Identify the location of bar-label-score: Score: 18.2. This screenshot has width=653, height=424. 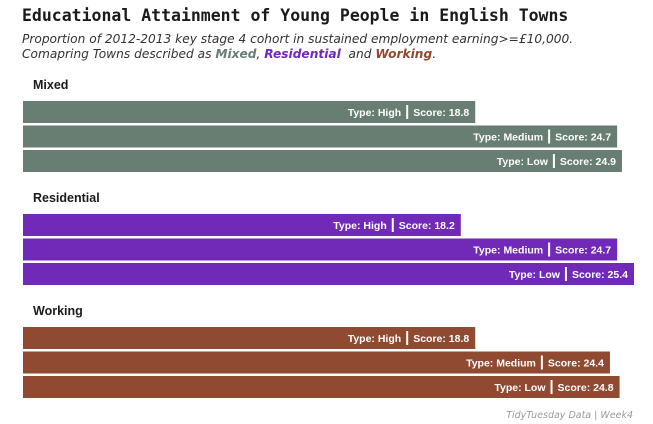
(427, 226).